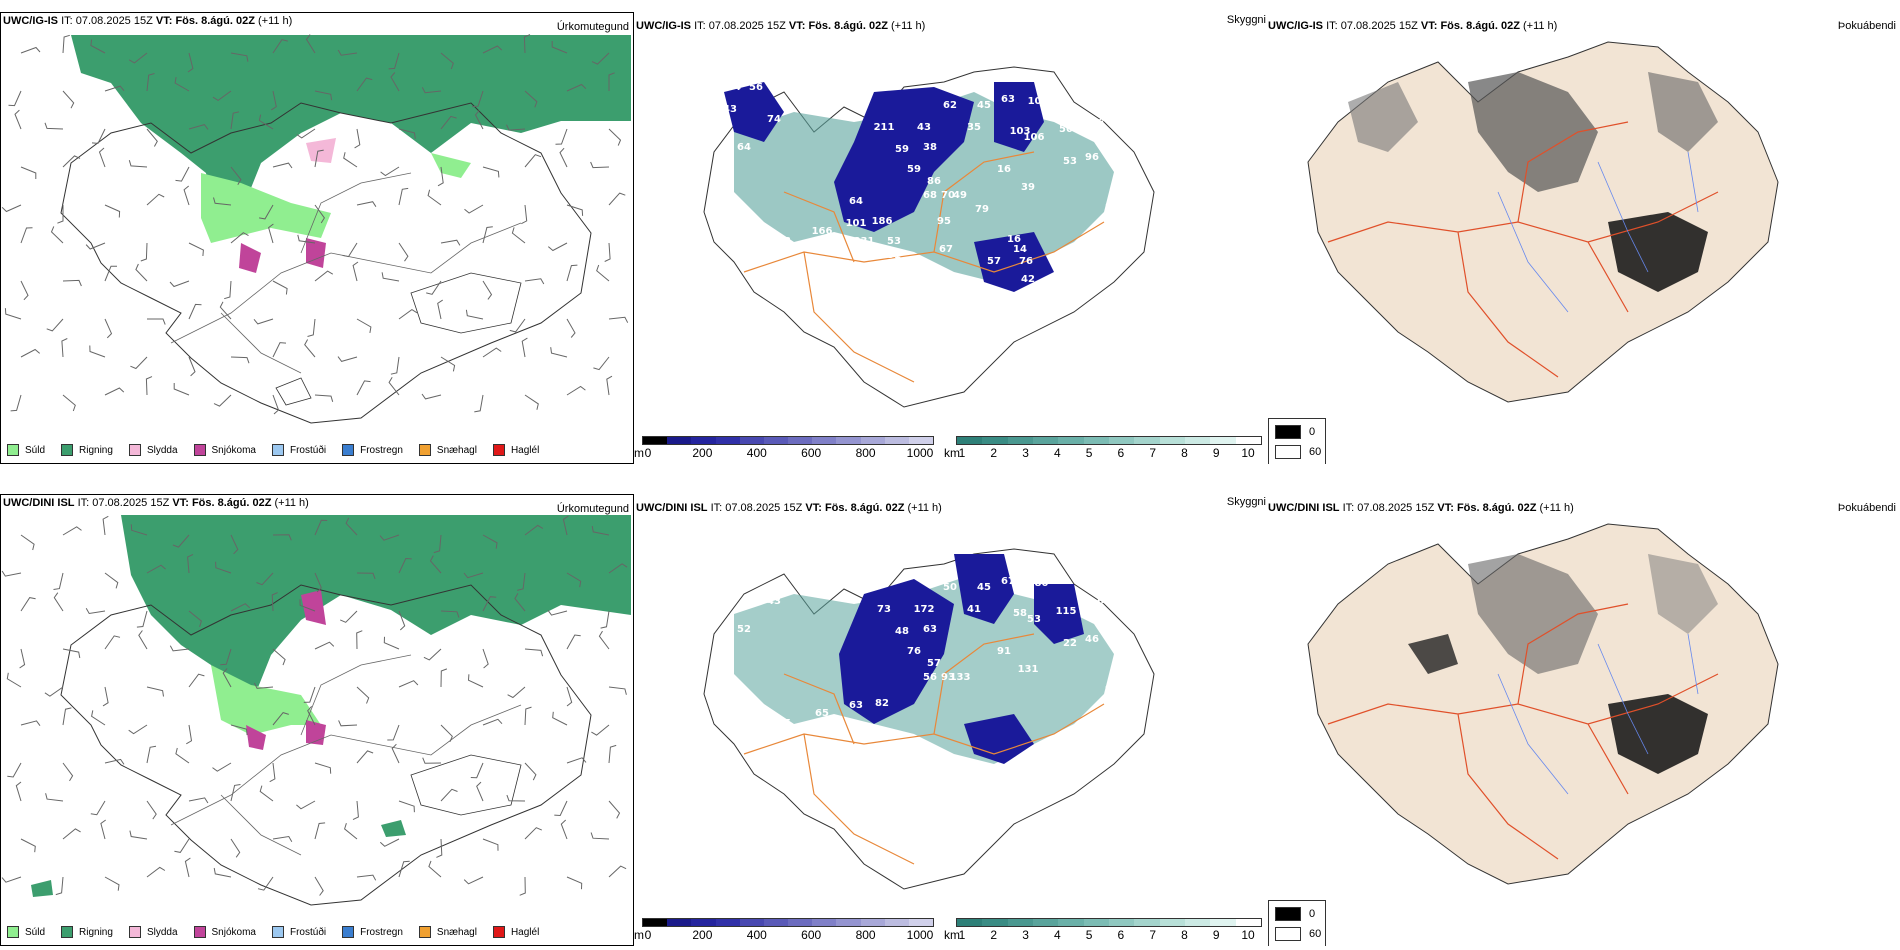 The width and height of the screenshot is (1900, 950). I want to click on colorbar-tick: 7, so click(1152, 935).